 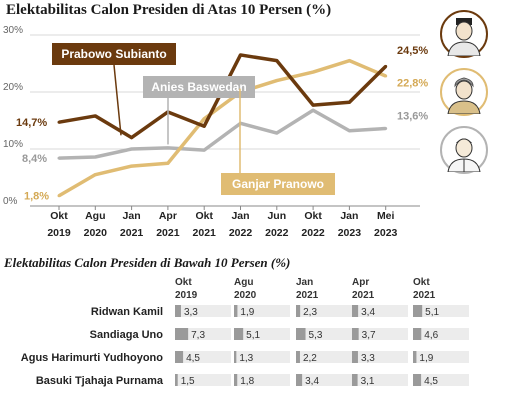 I want to click on table-cell-value: 4,6, so click(x=431, y=335).